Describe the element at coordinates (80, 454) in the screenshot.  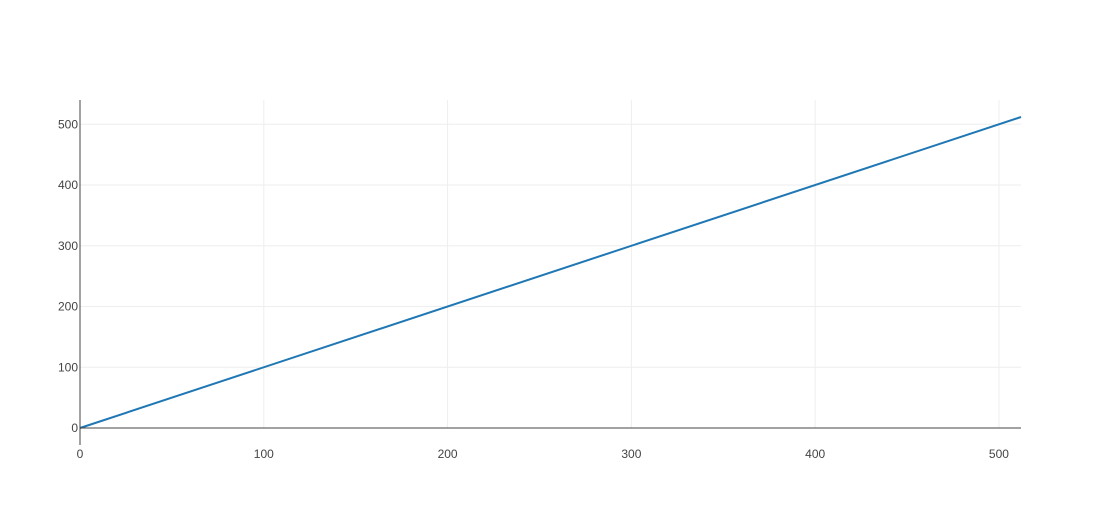
I see `x-tick-label: 0` at that location.